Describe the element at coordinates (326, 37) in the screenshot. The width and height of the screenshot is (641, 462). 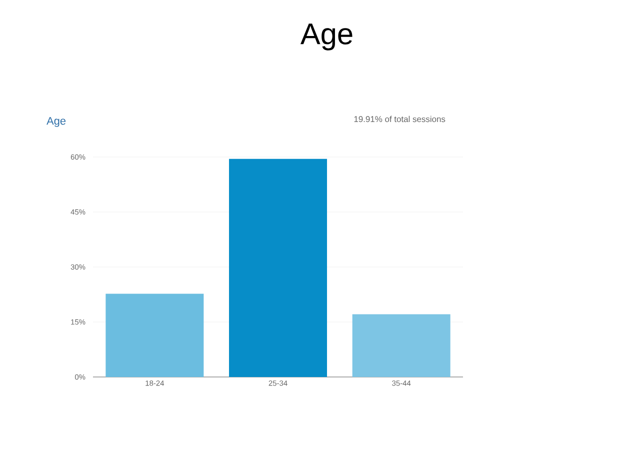
I see `chart-title: Age` at that location.